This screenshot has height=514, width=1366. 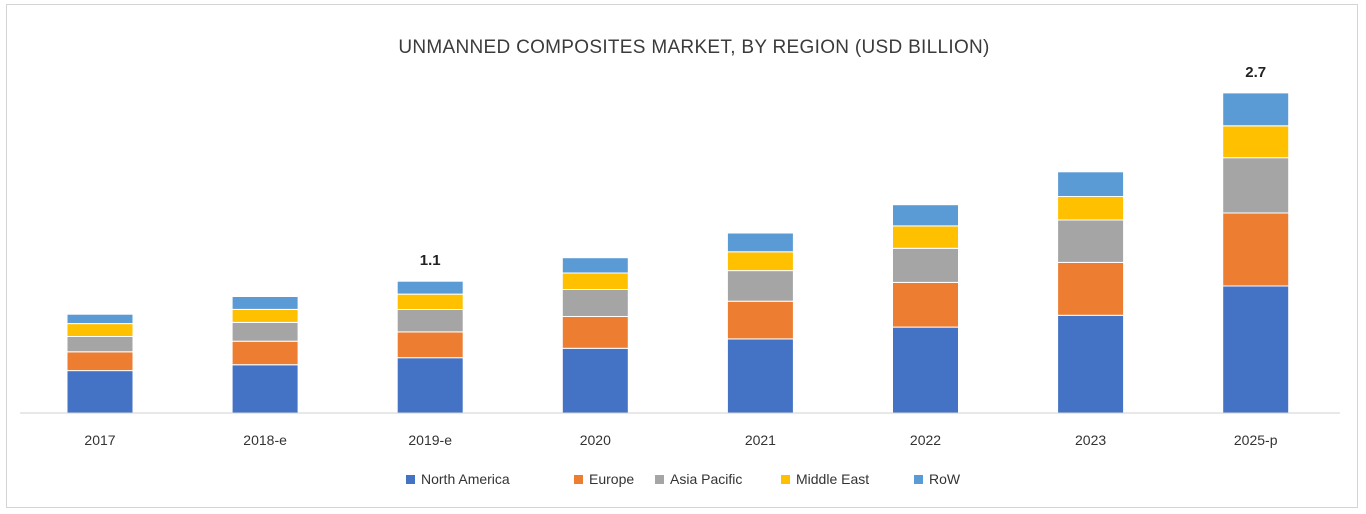 What do you see at coordinates (595, 302) in the screenshot?
I see `bar-2020-asia-pacific` at bounding box center [595, 302].